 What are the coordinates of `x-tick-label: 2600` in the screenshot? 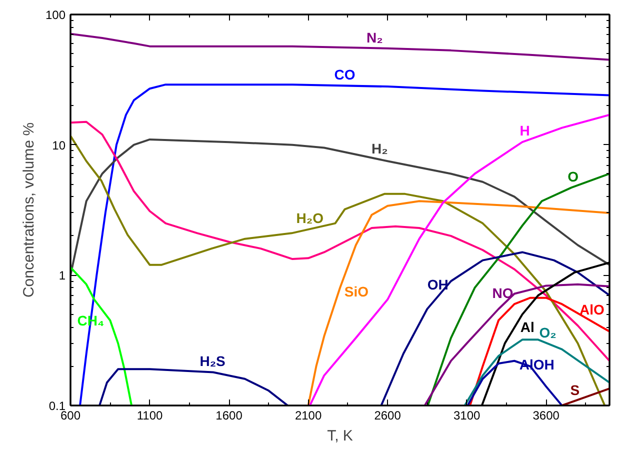 It's located at (388, 415).